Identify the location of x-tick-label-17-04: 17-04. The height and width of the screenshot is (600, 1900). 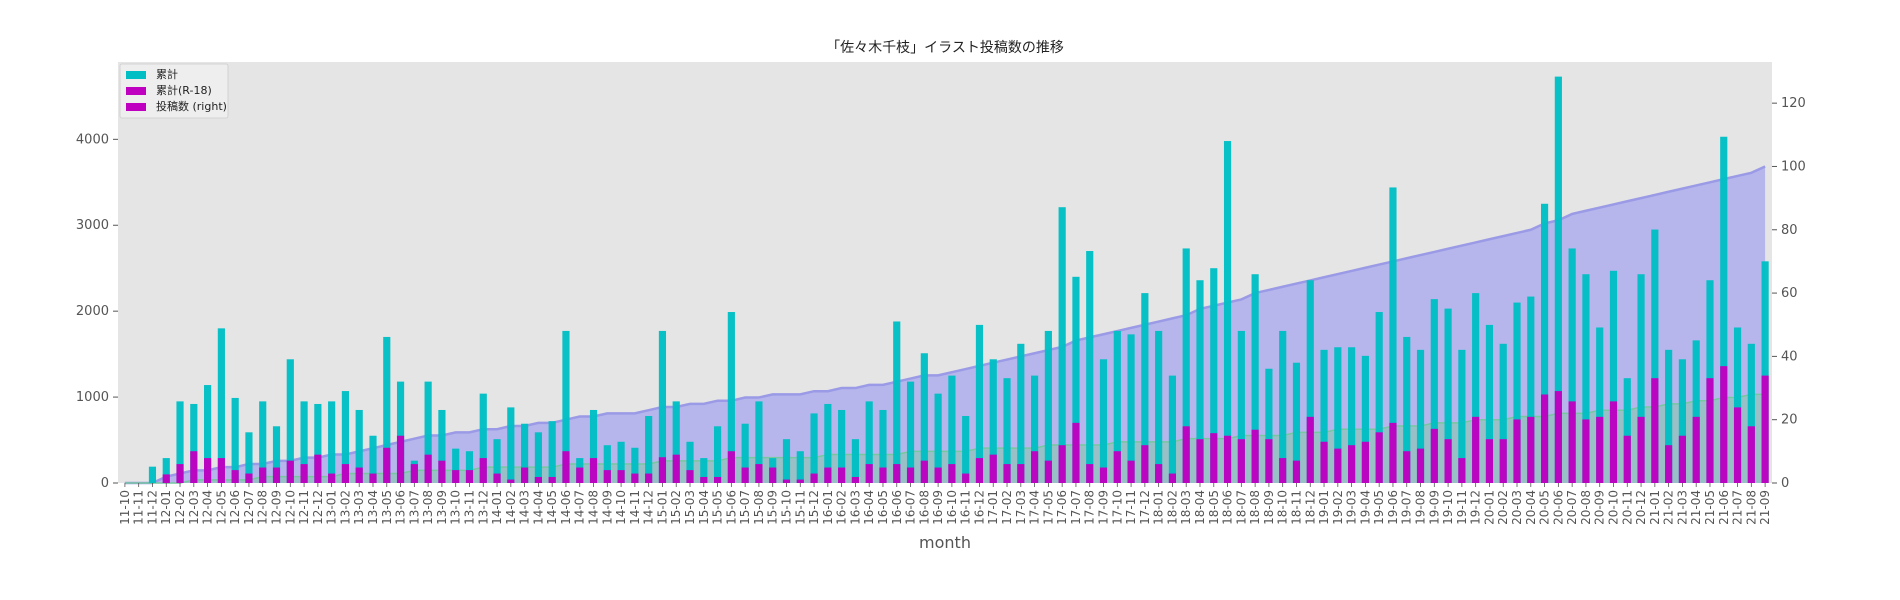
(1035, 507).